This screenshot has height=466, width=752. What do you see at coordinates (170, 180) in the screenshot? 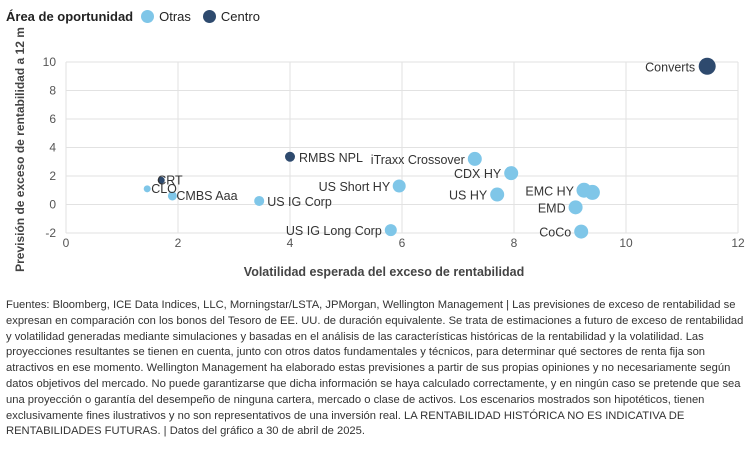
I see `data-label: CRT` at bounding box center [170, 180].